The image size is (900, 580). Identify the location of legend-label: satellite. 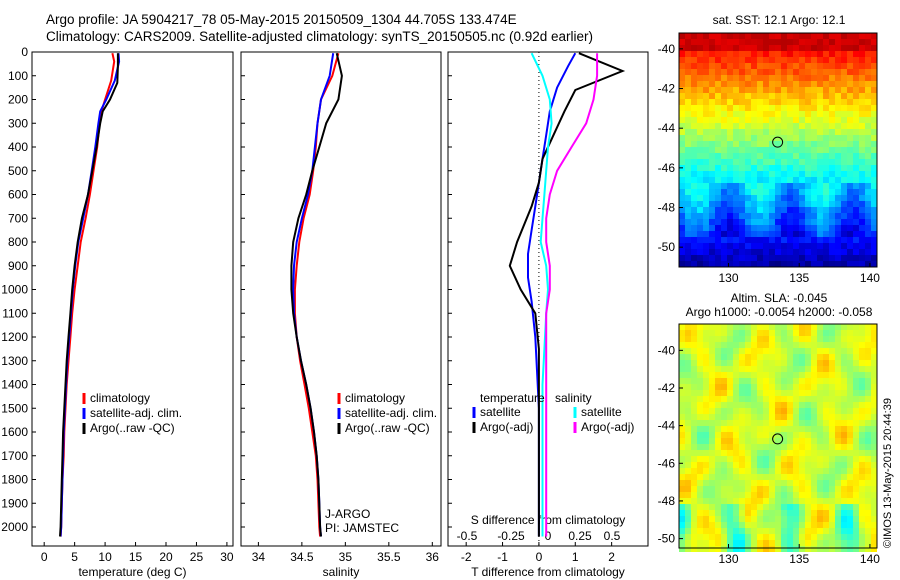
(500, 412).